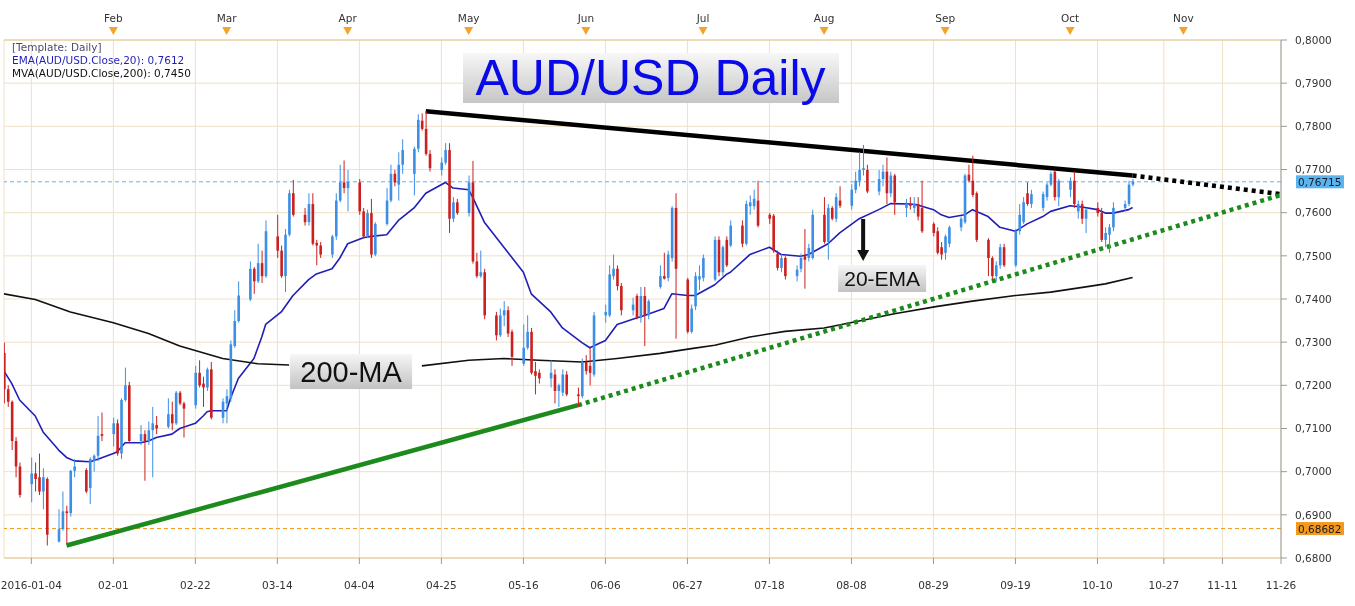 The image size is (1355, 606). I want to click on y-tick-label: 0,7000, so click(1313, 471).